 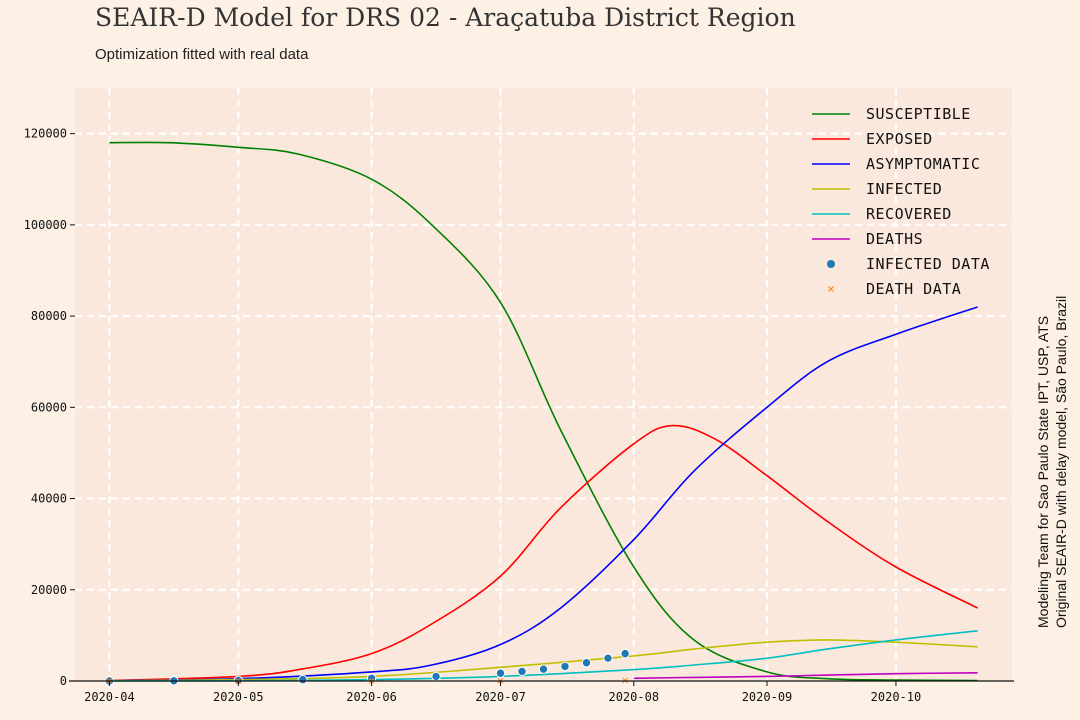 What do you see at coordinates (49, 407) in the screenshot?
I see `y-tick-label: 60000` at bounding box center [49, 407].